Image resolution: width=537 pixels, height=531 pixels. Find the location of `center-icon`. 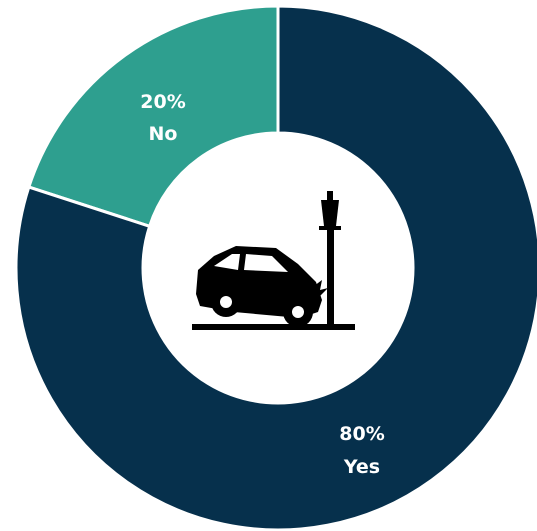

center-icon is located at coordinates (273, 260).